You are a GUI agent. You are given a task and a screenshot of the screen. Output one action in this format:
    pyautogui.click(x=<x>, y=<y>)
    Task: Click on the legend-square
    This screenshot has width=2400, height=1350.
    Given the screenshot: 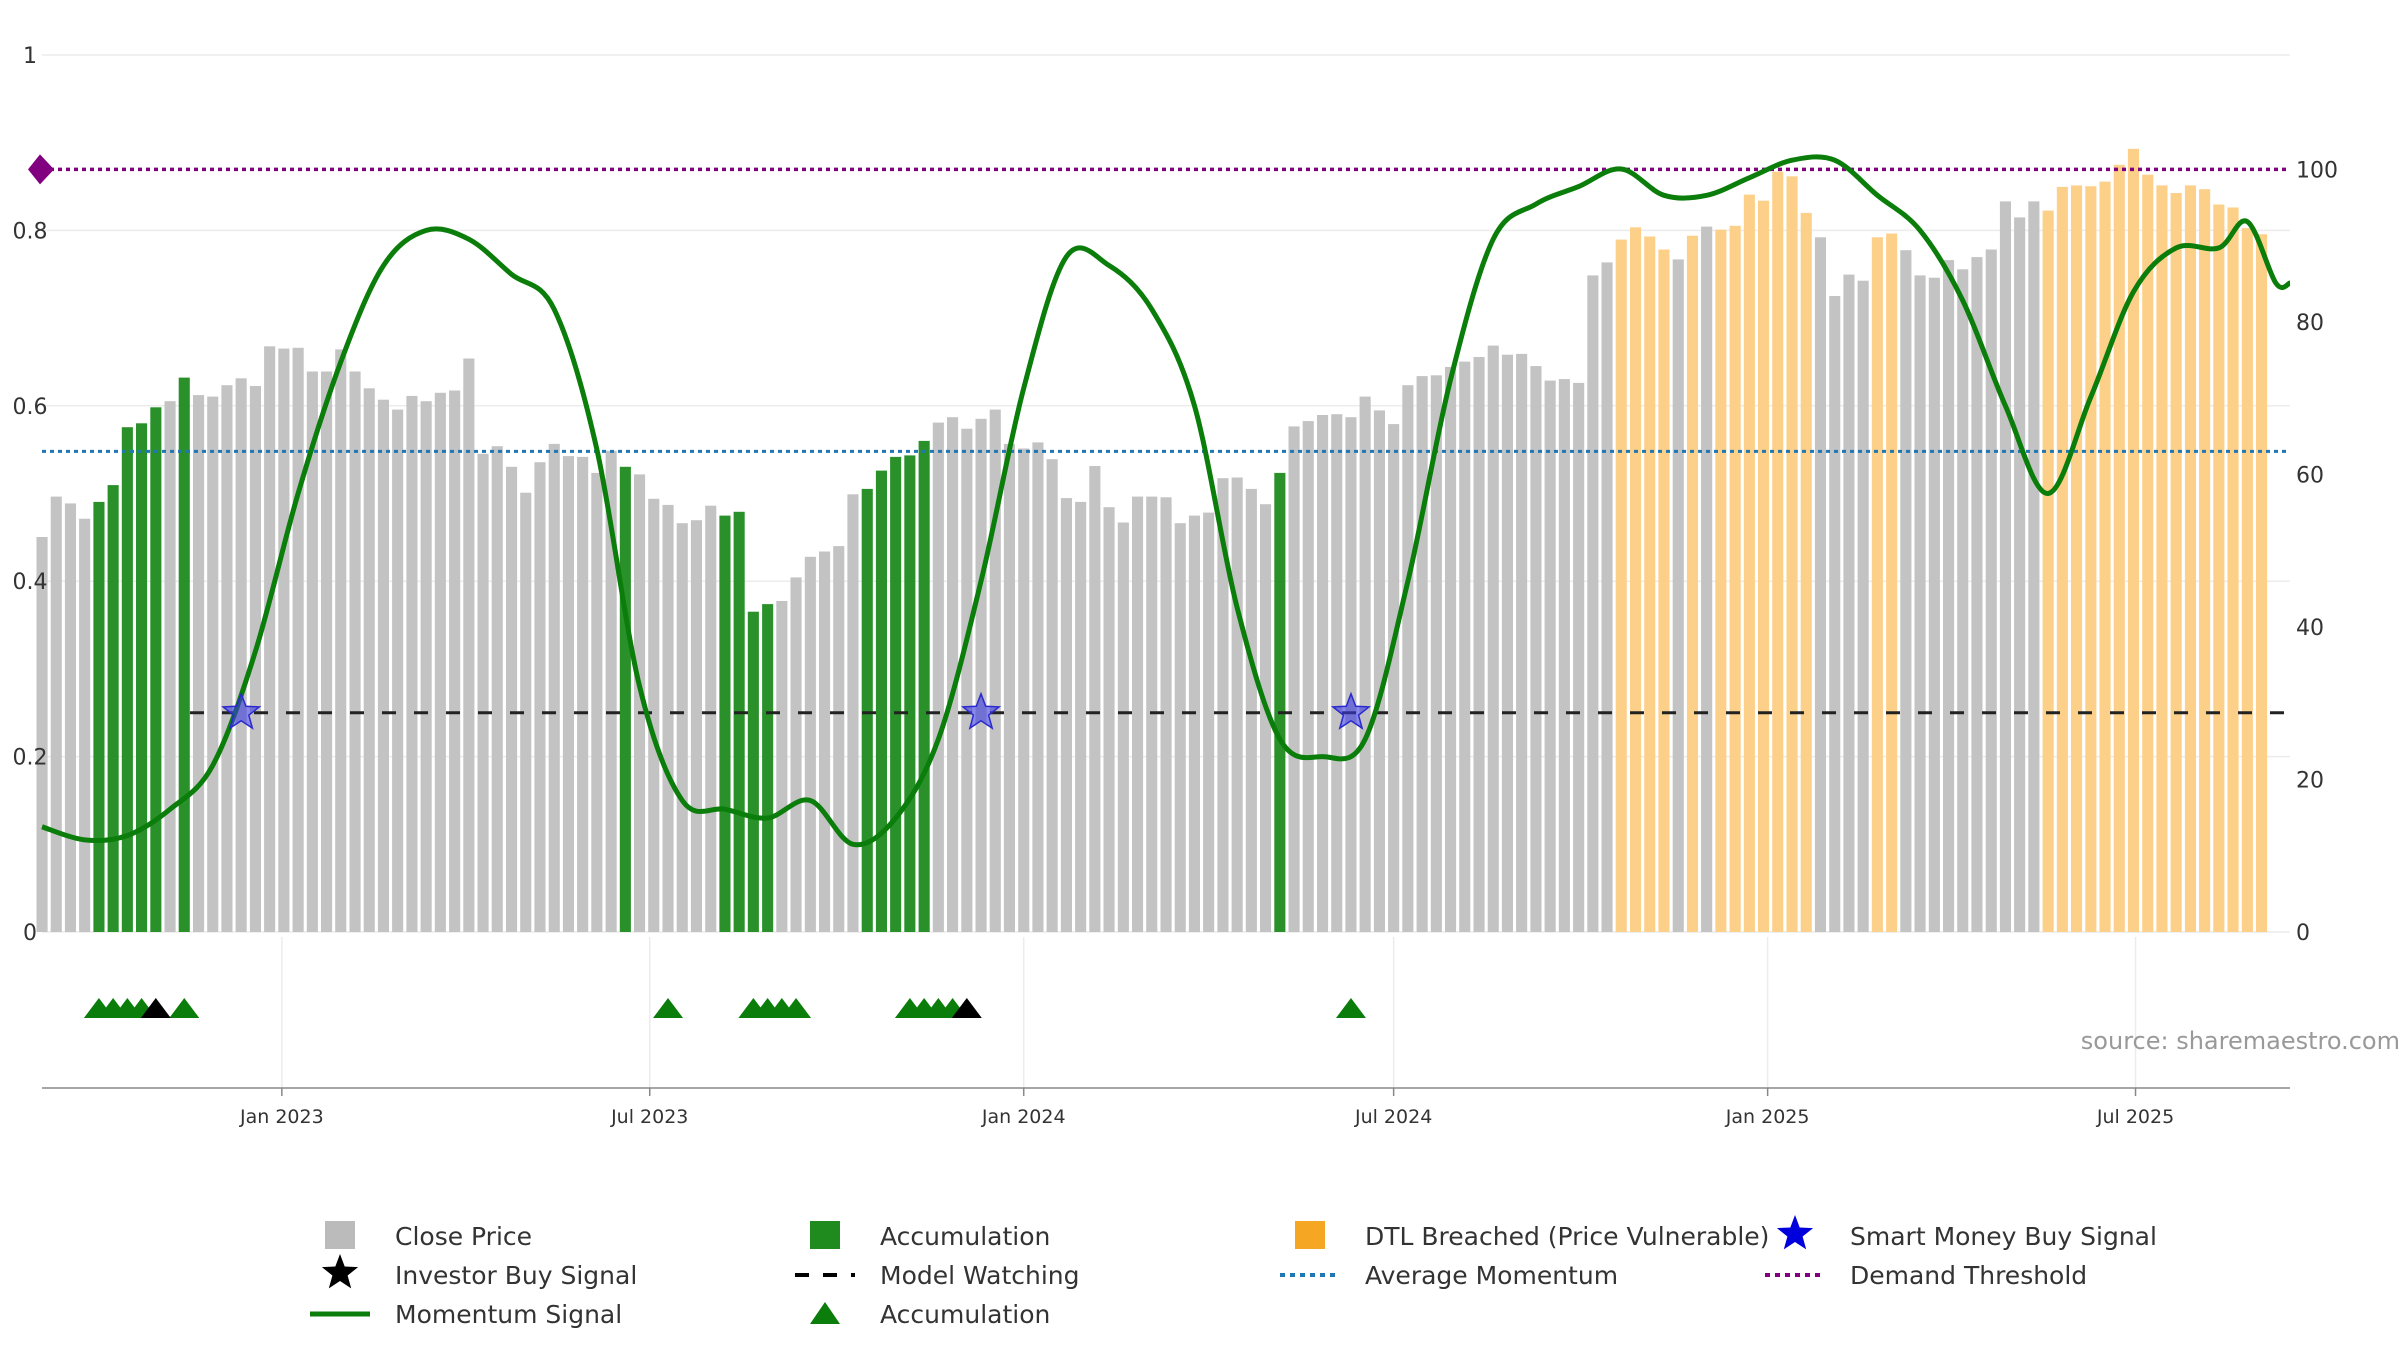 What is the action you would take?
    pyautogui.click(x=1310, y=1235)
    